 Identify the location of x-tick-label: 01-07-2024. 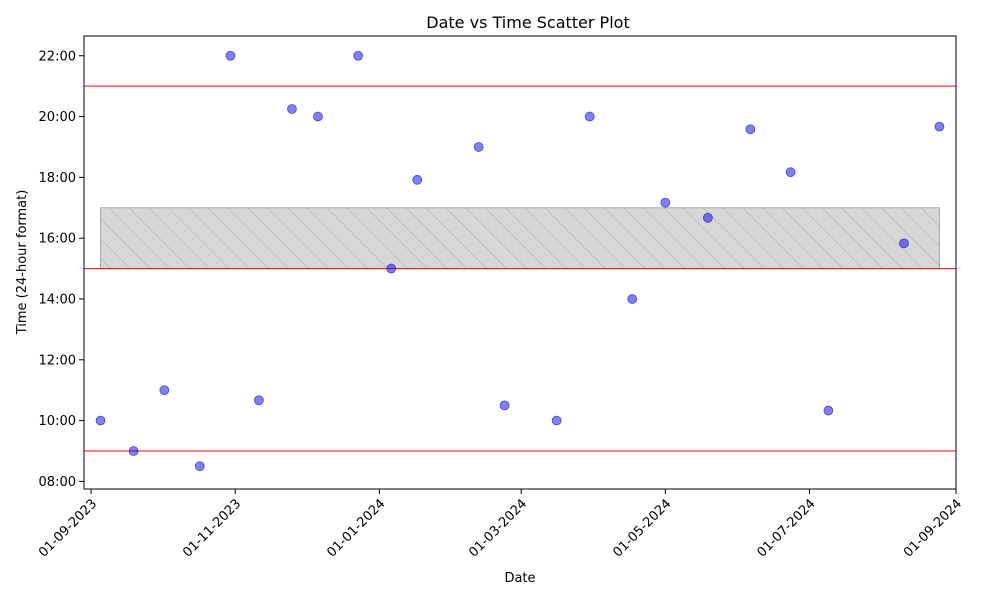
(786, 528).